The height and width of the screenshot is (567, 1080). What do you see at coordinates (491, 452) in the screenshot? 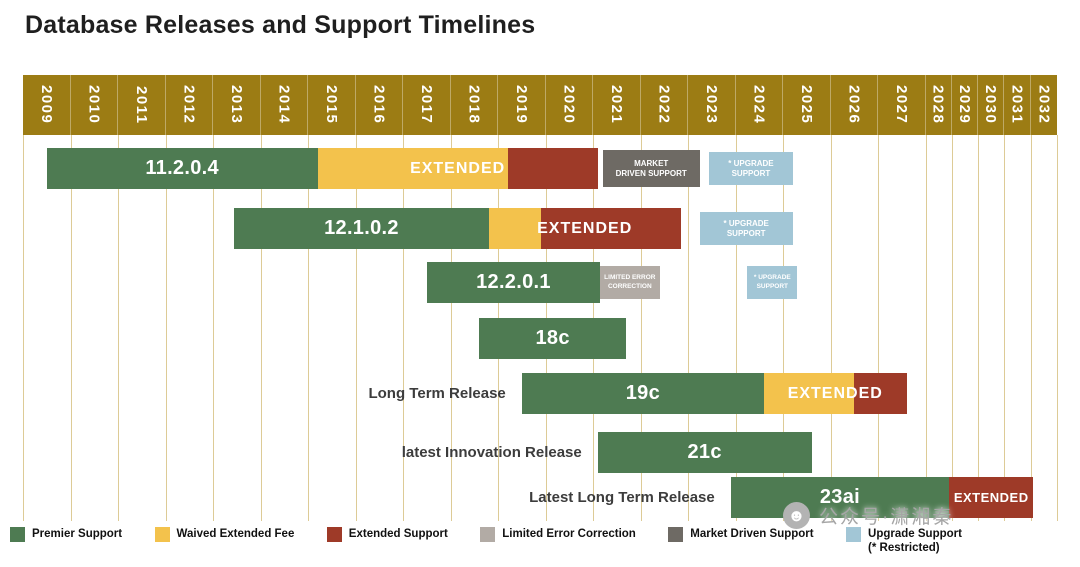
I see `row-label-21c: latest Innovation Release` at bounding box center [491, 452].